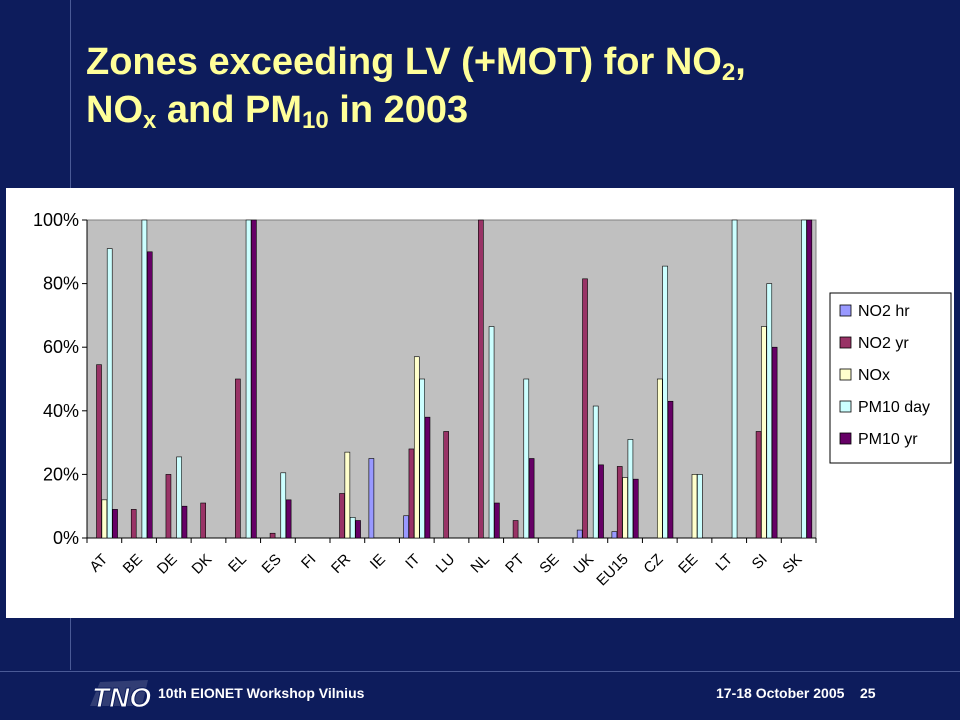 Image resolution: width=960 pixels, height=720 pixels. Describe the element at coordinates (515, 564) in the screenshot. I see `x-tick-label: PT` at that location.